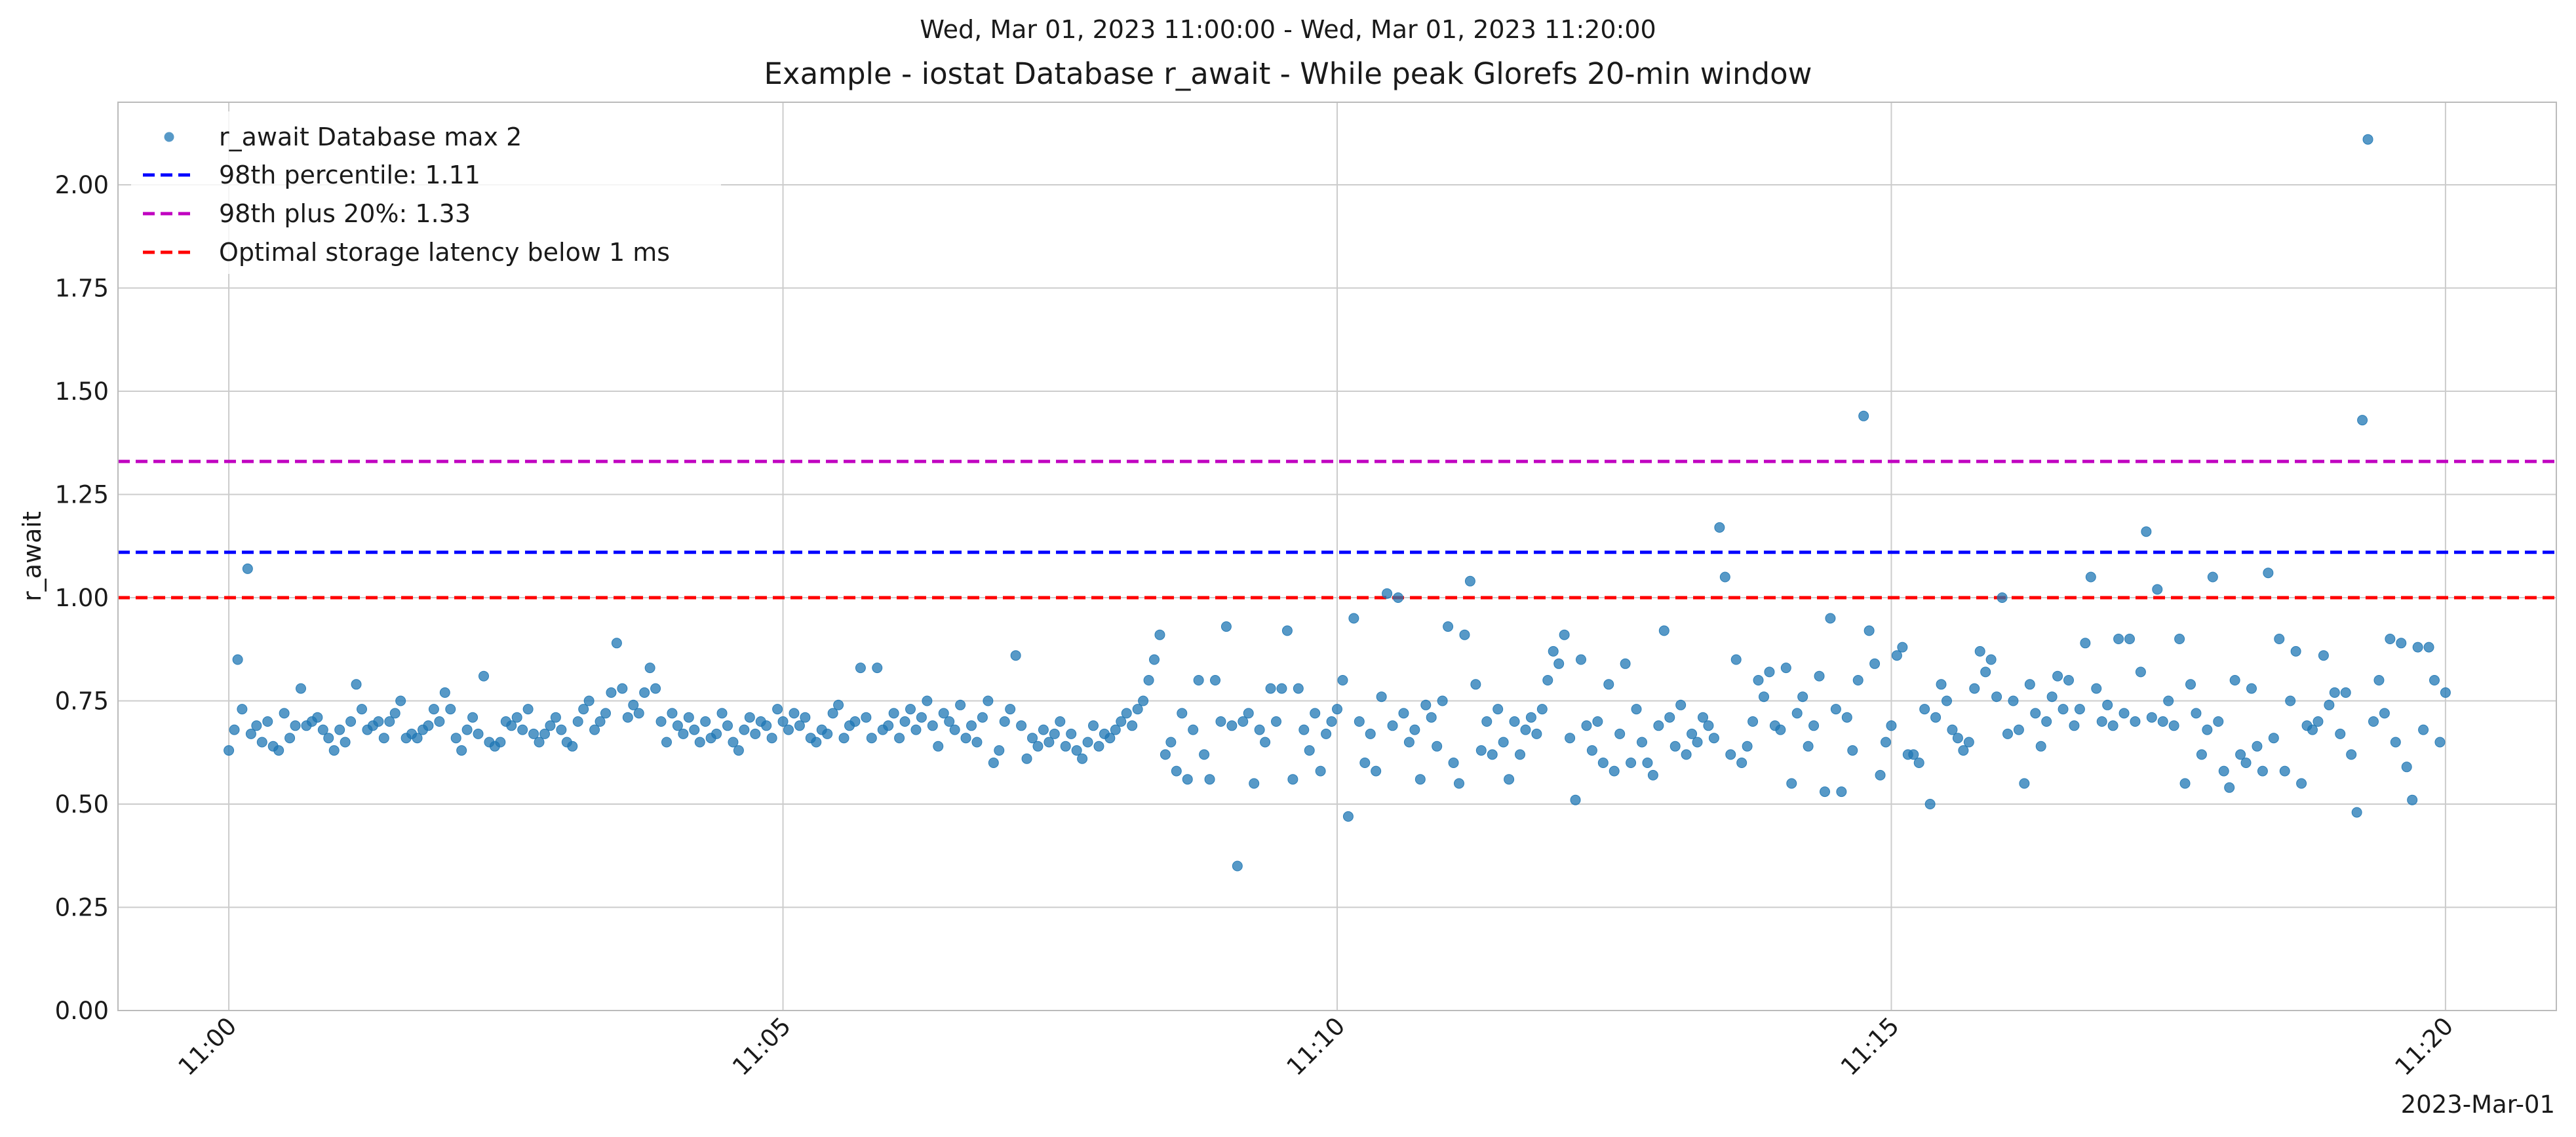 The height and width of the screenshot is (1137, 2576). What do you see at coordinates (82, 495) in the screenshot?
I see `y-tick-label: 1.25` at bounding box center [82, 495].